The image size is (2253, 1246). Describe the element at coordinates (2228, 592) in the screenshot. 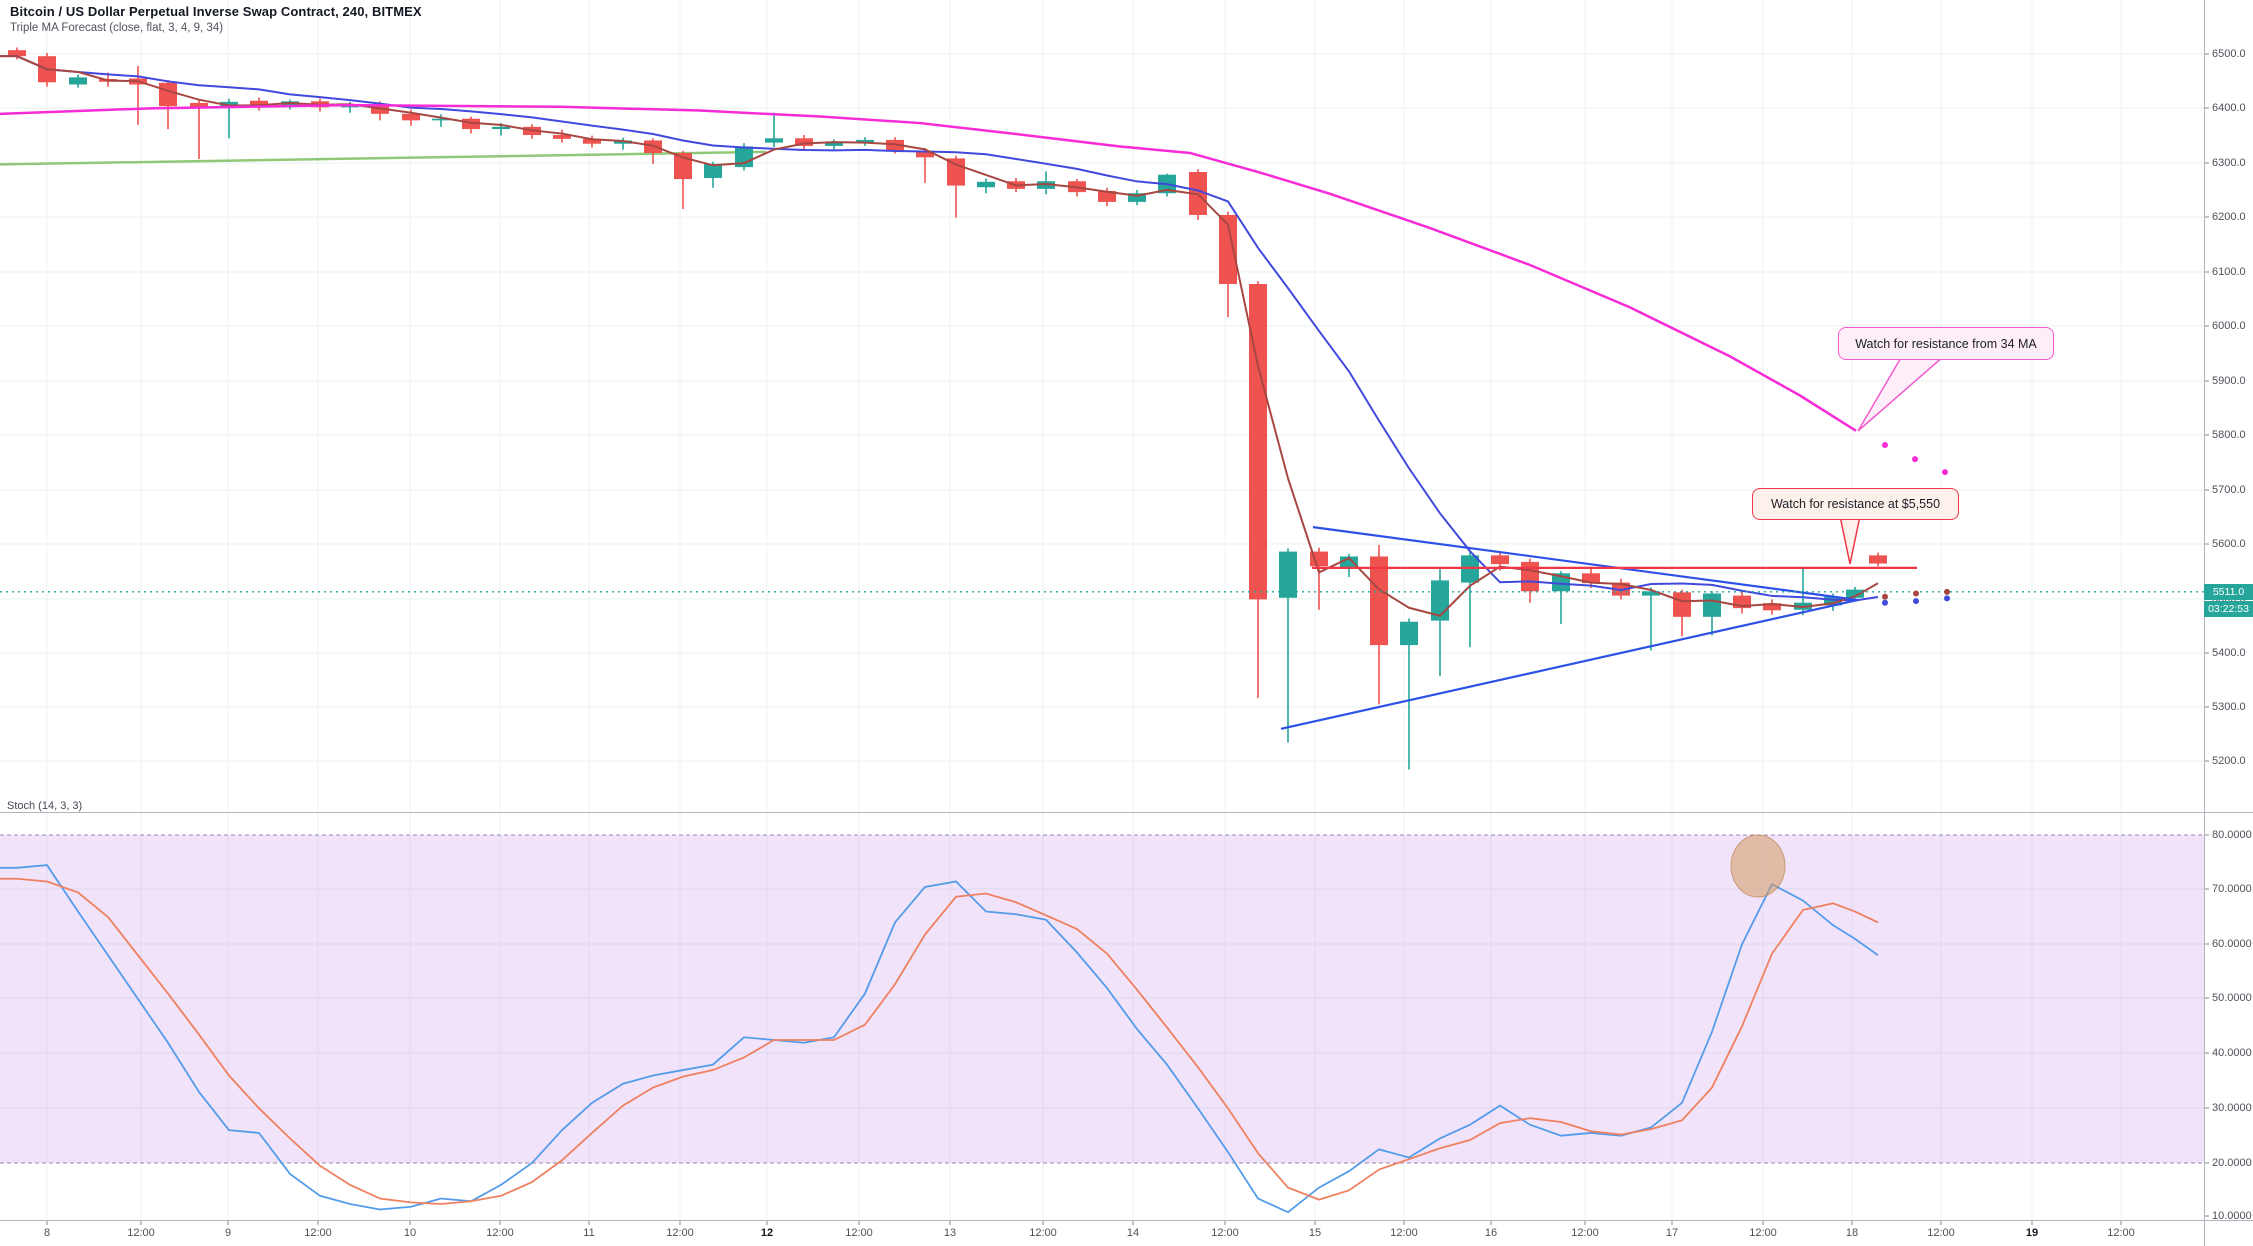

I see `current-price-value: 5511.0` at that location.